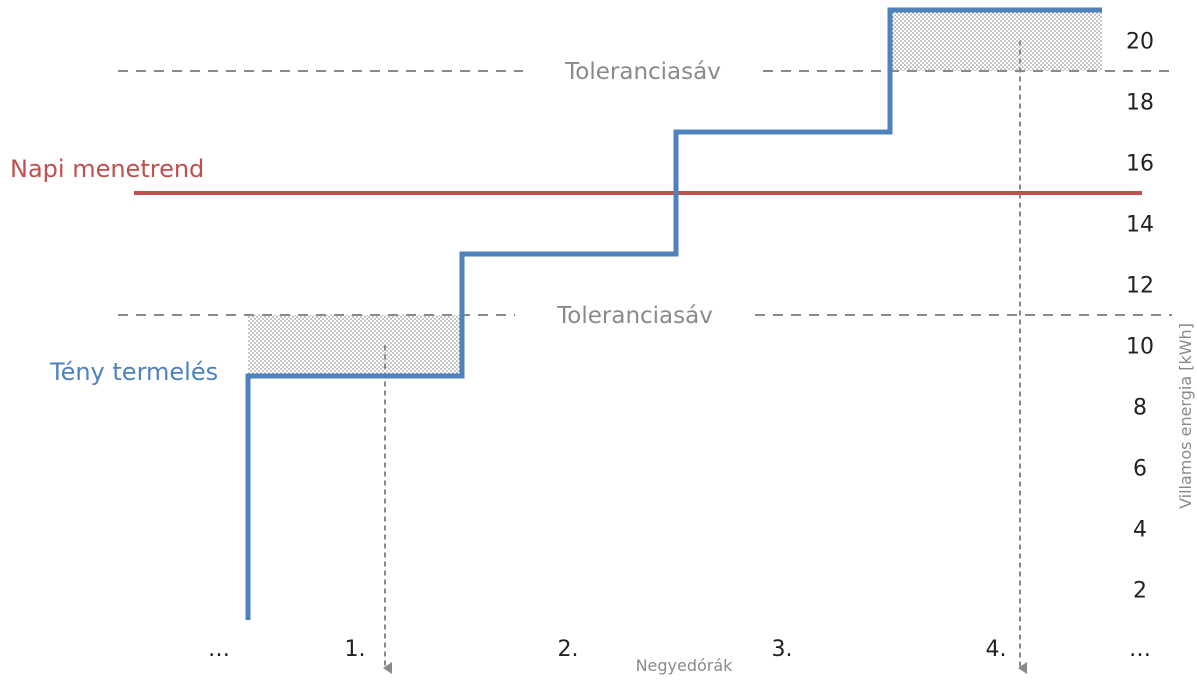  What do you see at coordinates (782, 649) in the screenshot?
I see `x-tick-label: 3.` at bounding box center [782, 649].